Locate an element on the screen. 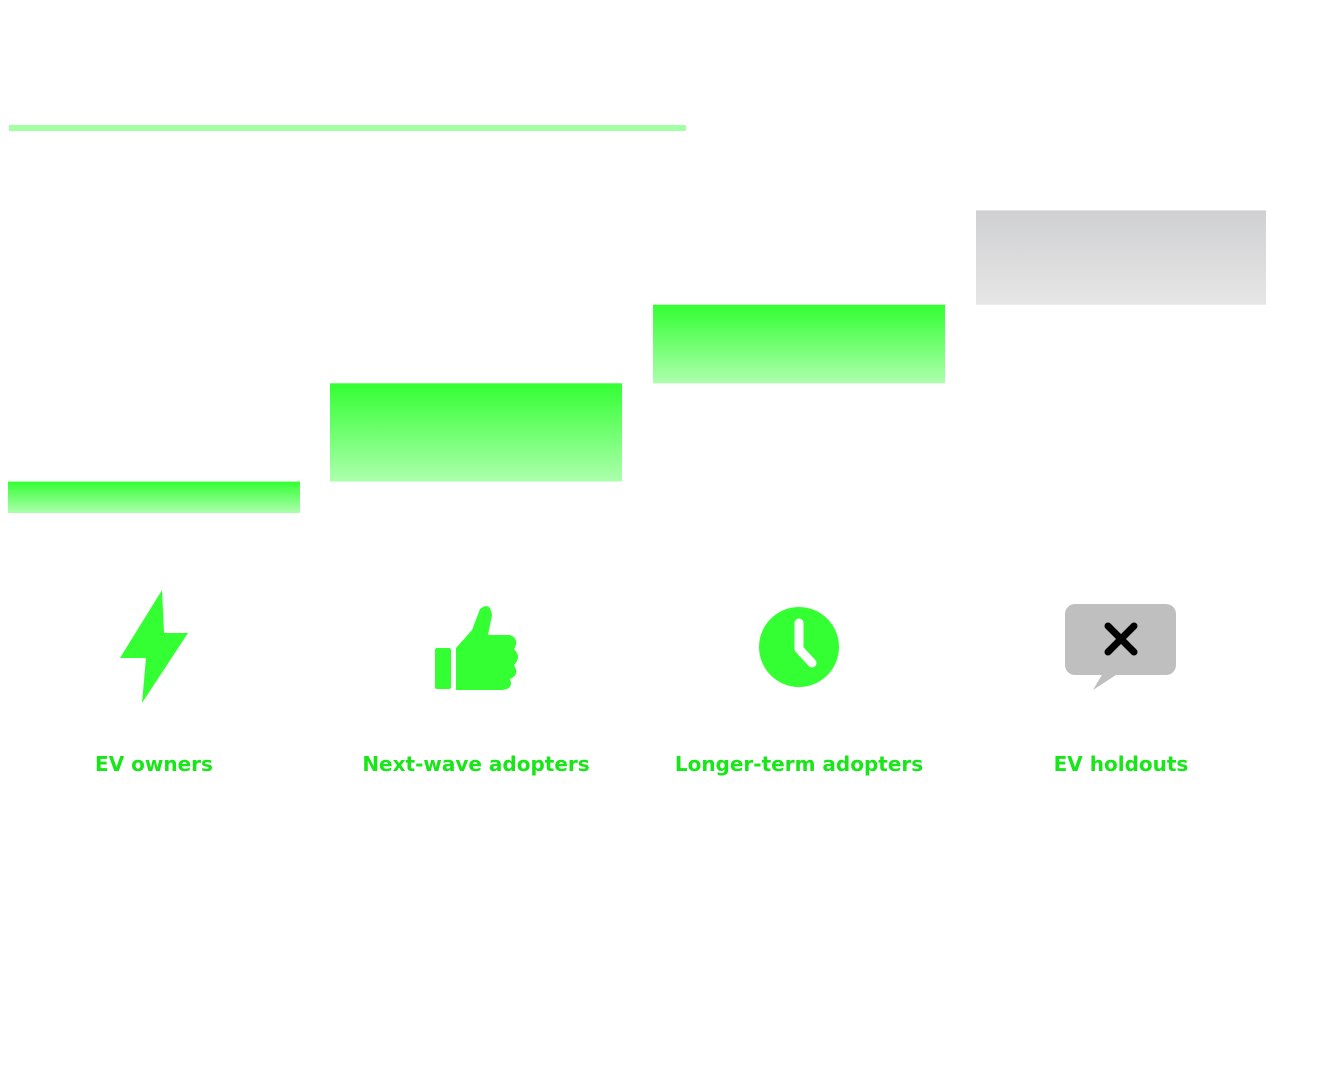  category-label-next-wave-adopters: Next-wave adopters is located at coordinates (475, 764).